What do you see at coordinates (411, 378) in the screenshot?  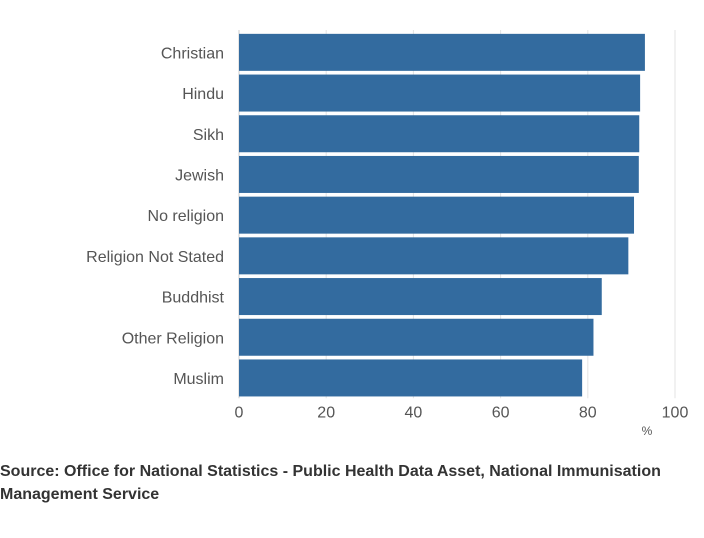 I see `bar-muslim` at bounding box center [411, 378].